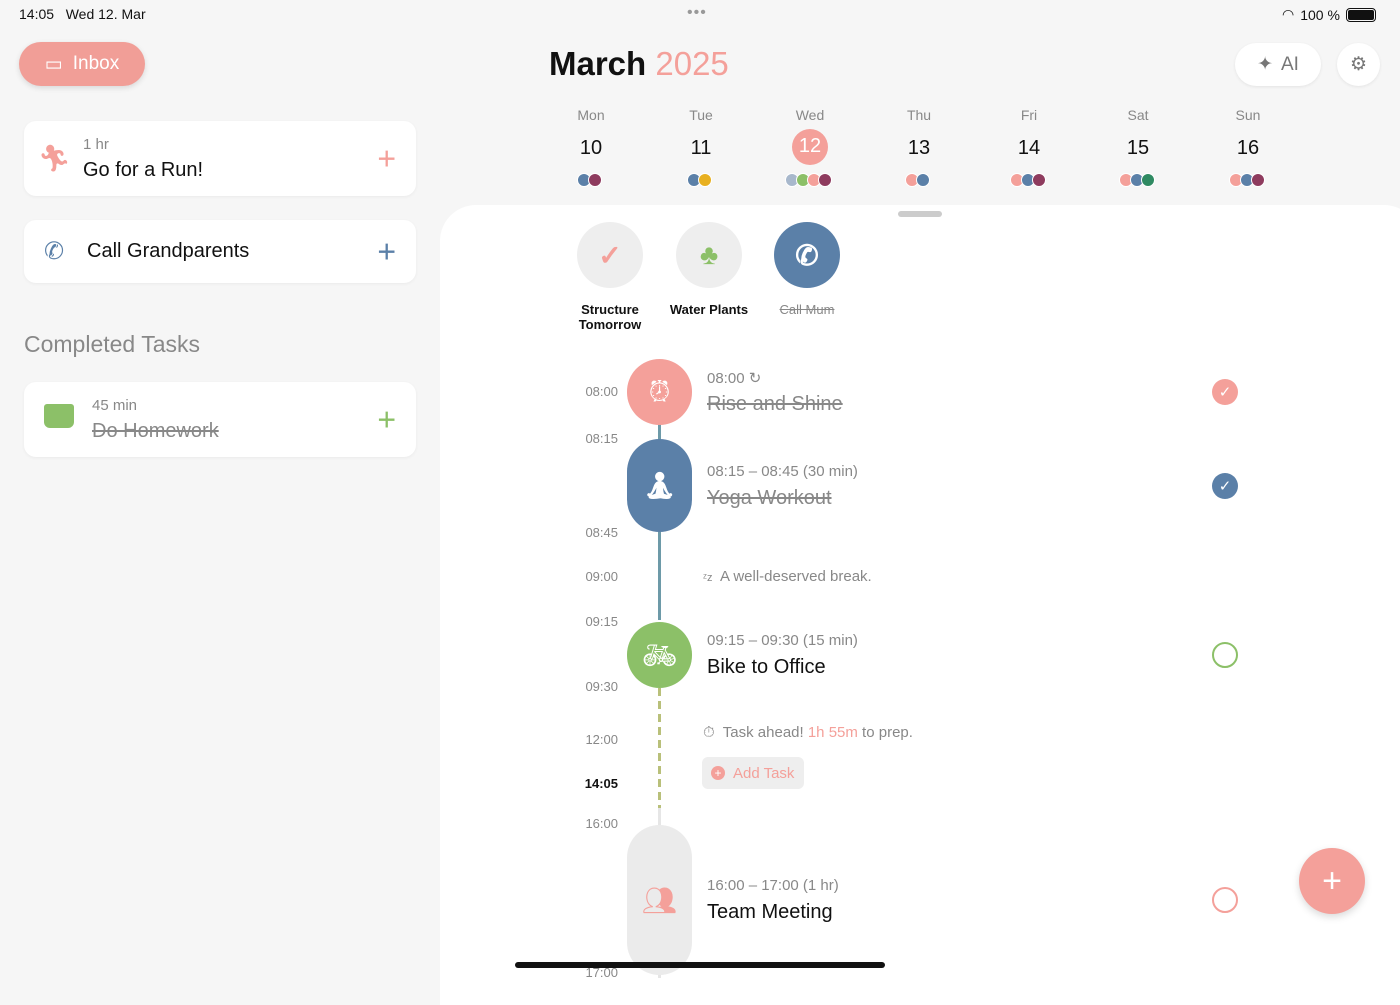 The height and width of the screenshot is (1005, 1400). Describe the element at coordinates (919, 115) in the screenshot. I see `day-of-week: Thu` at that location.